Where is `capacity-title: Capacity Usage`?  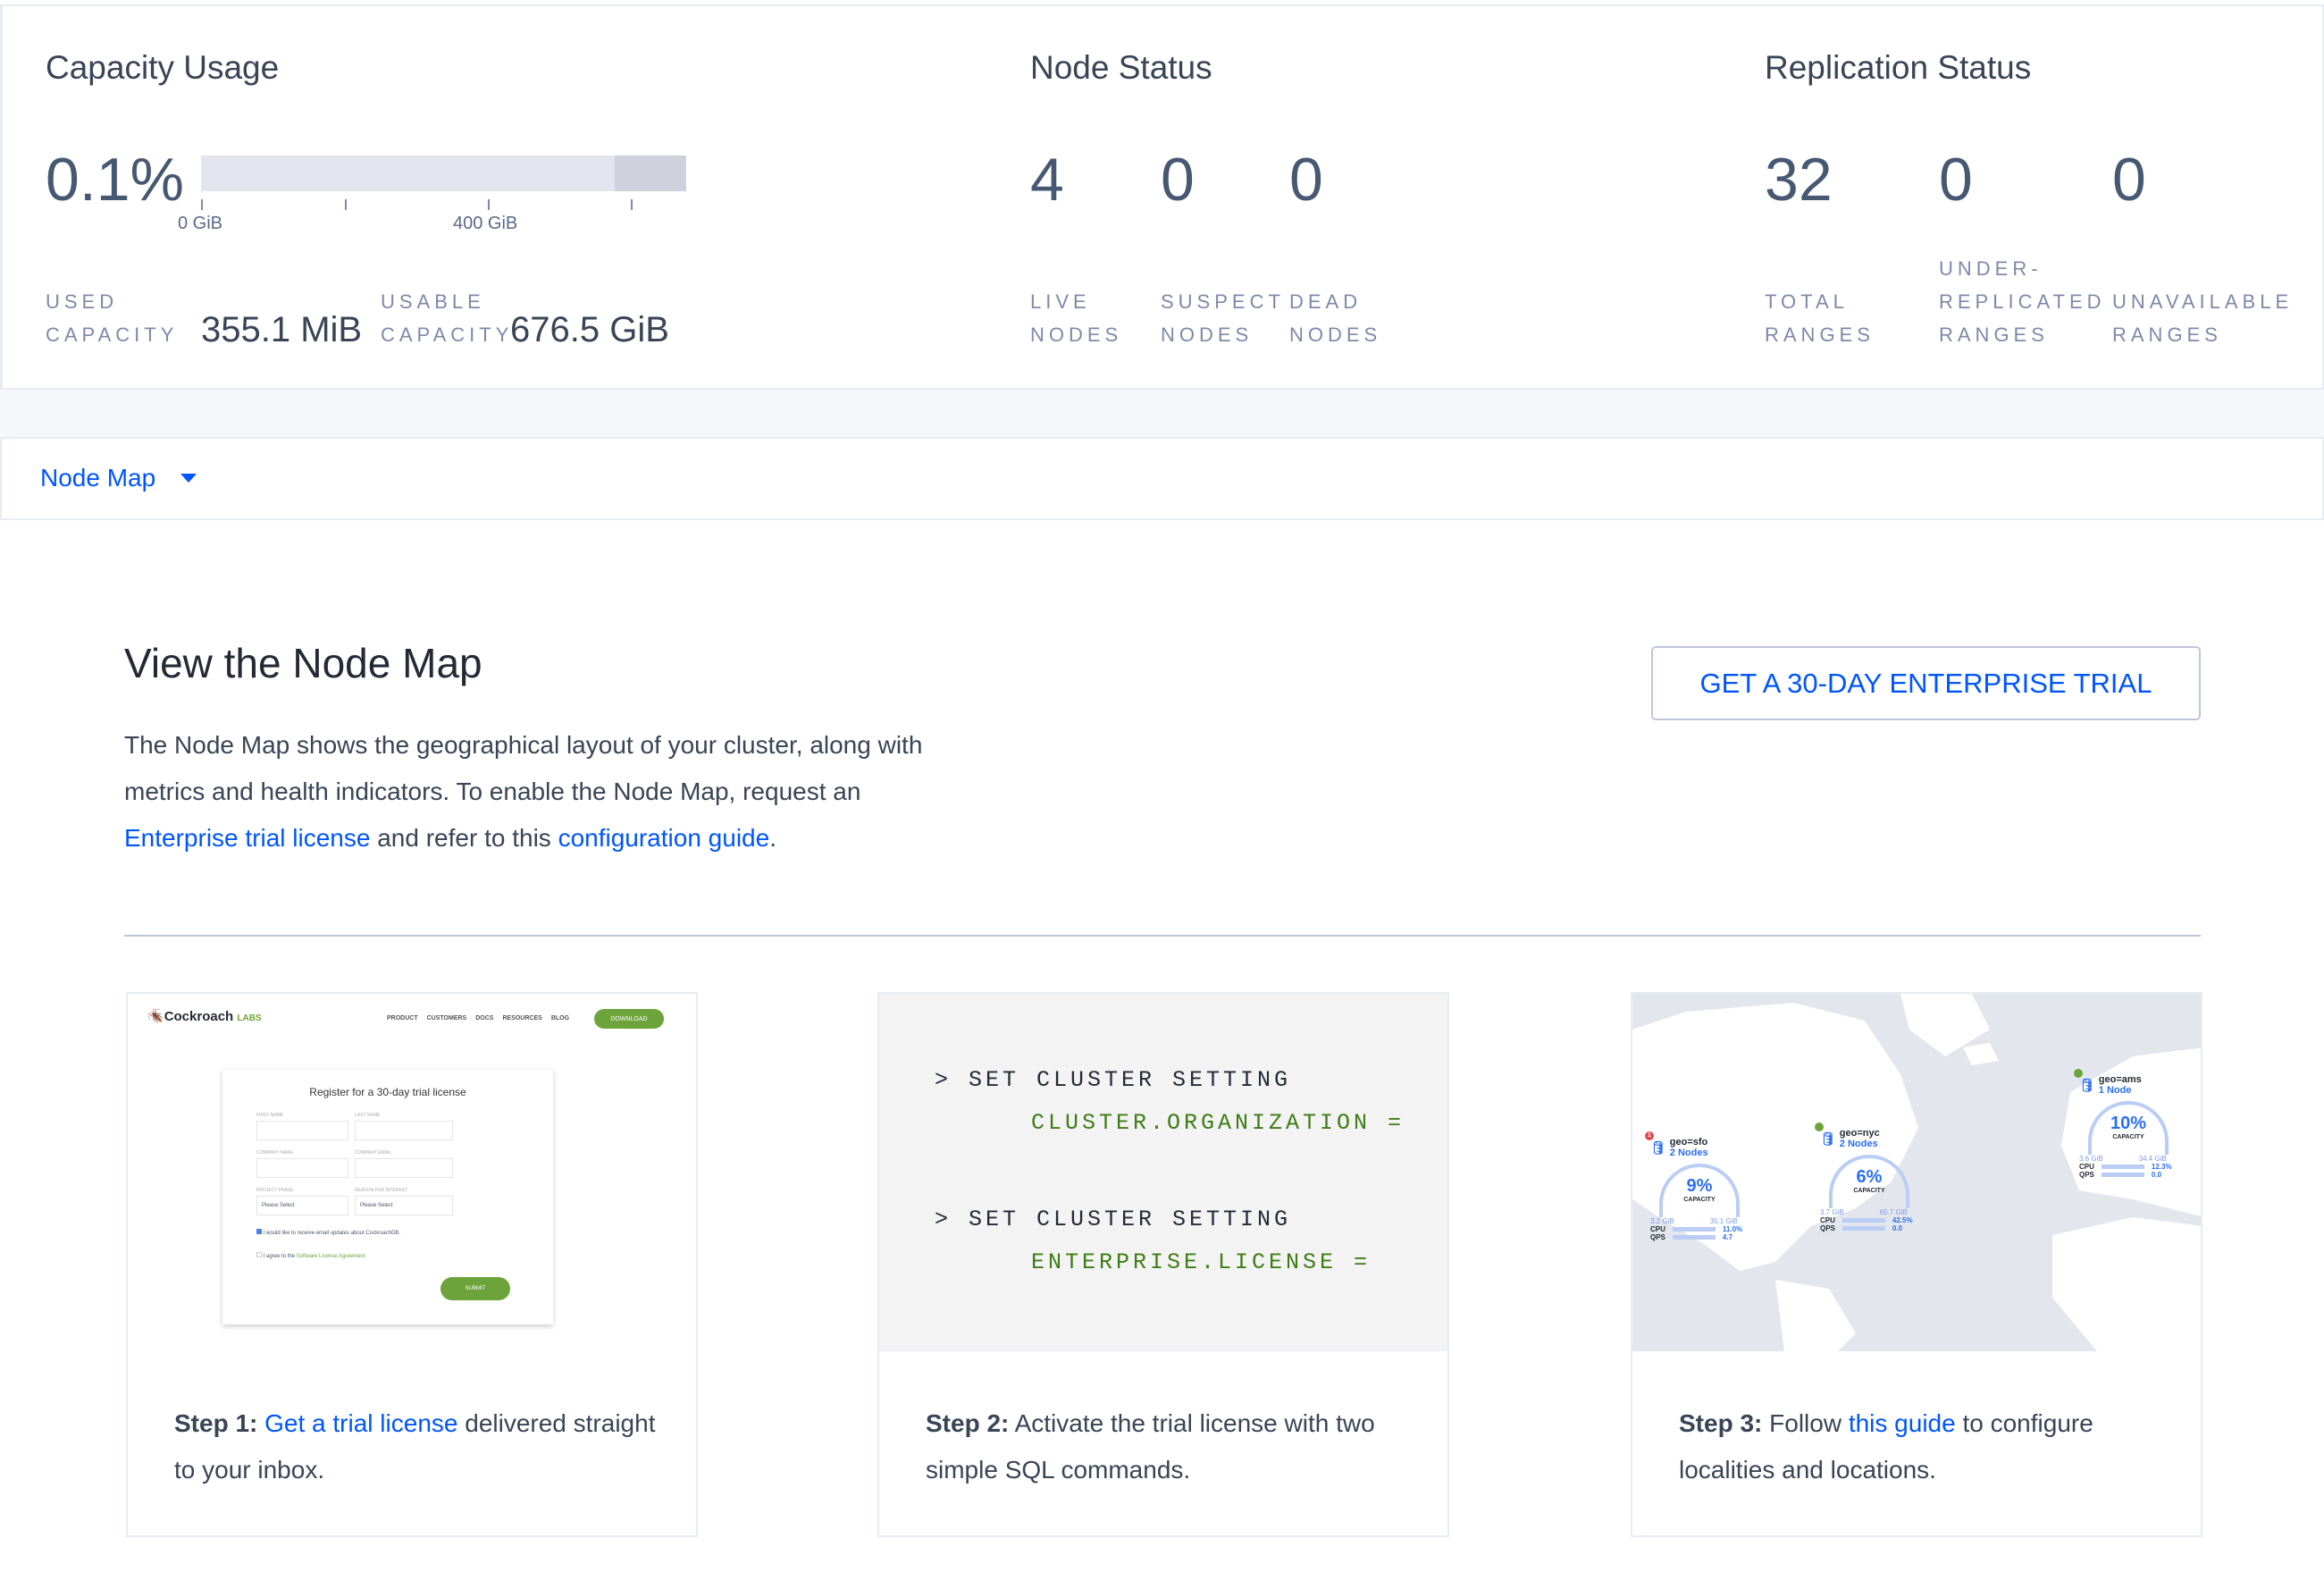 capacity-title: Capacity Usage is located at coordinates (163, 67).